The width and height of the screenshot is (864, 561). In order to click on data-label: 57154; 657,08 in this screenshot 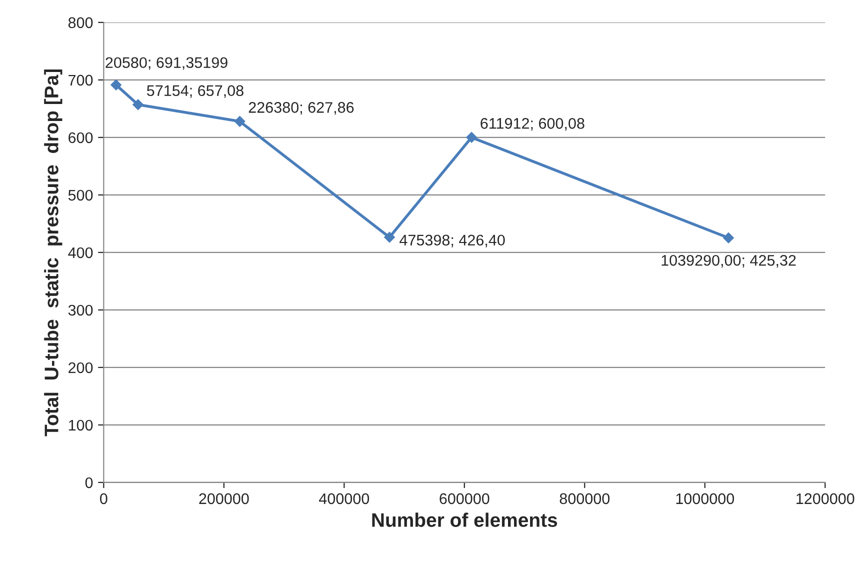, I will do `click(195, 91)`.